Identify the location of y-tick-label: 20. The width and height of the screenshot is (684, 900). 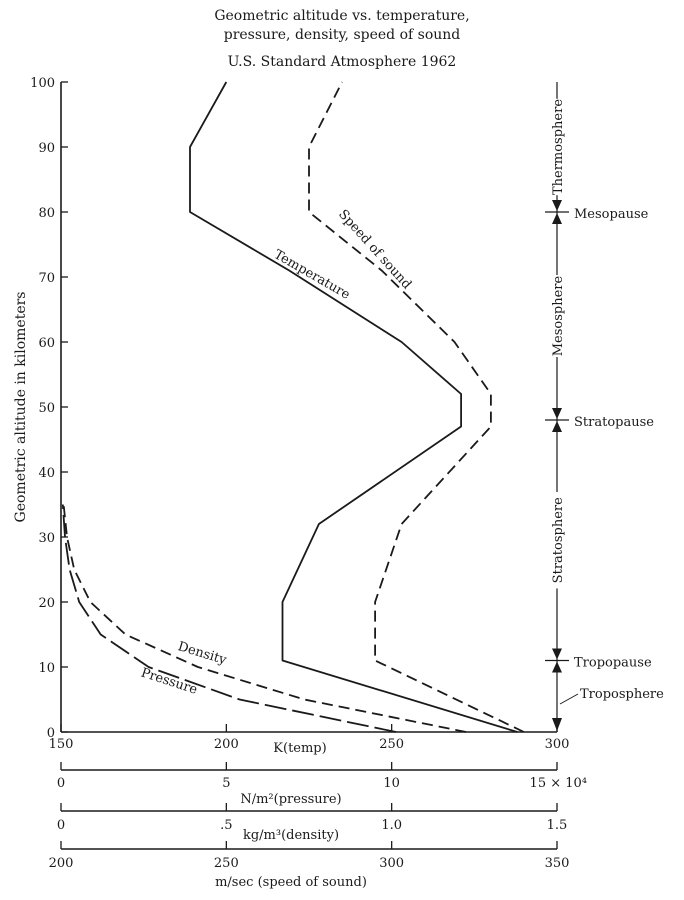
(46, 603).